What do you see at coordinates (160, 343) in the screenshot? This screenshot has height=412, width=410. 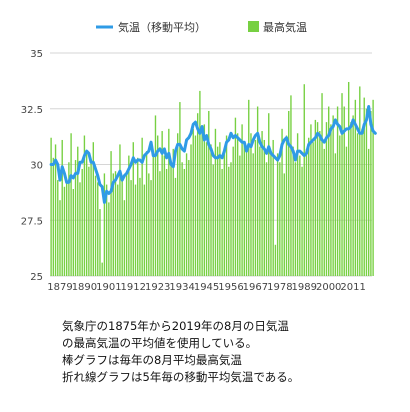 I see `caption-line-2: の最高気温の平均値を使用している。` at bounding box center [160, 343].